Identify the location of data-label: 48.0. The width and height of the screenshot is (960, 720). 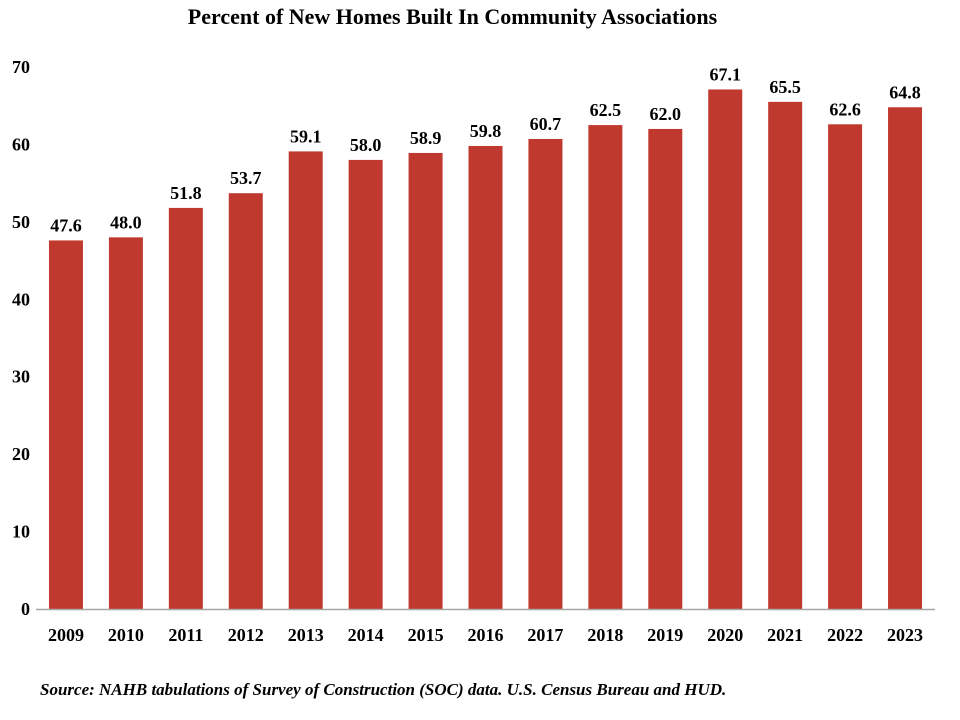
(126, 222).